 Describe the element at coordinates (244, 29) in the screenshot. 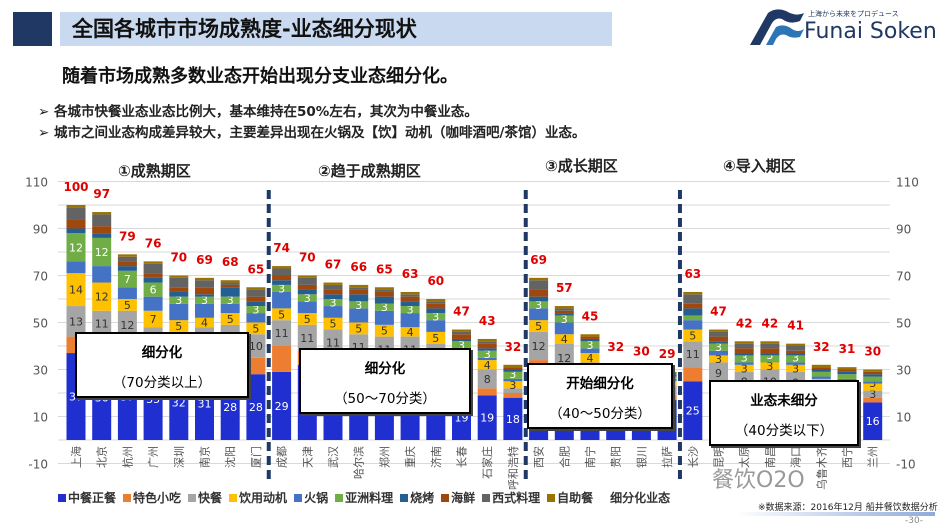

I see `page-title: 全国各城市市场成熟度-业态细分现状` at that location.